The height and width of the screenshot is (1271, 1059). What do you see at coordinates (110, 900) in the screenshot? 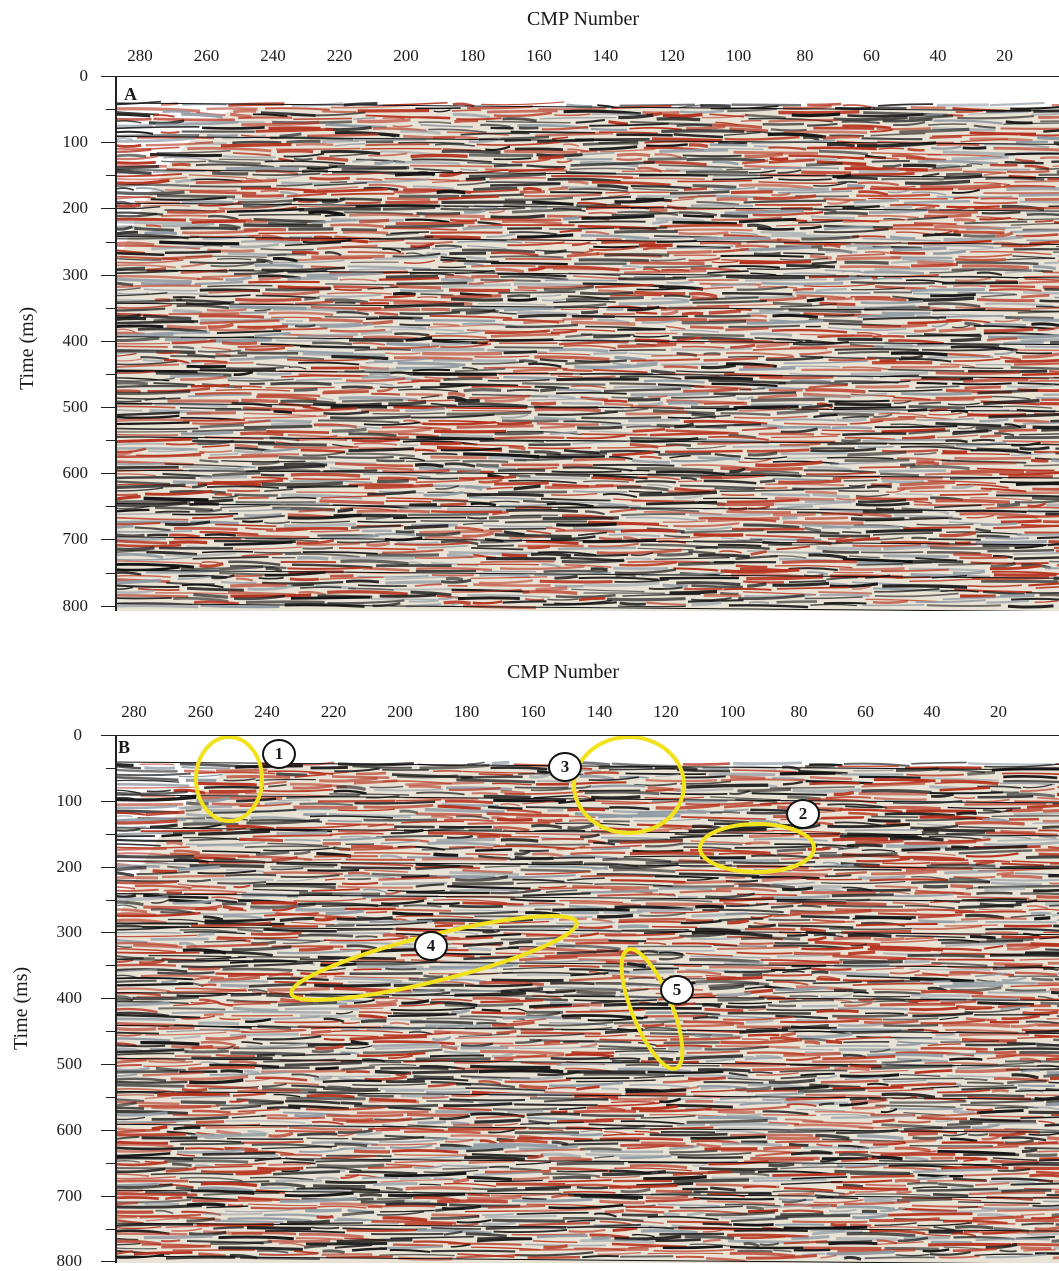
I see `y-minor-tick-mark` at bounding box center [110, 900].